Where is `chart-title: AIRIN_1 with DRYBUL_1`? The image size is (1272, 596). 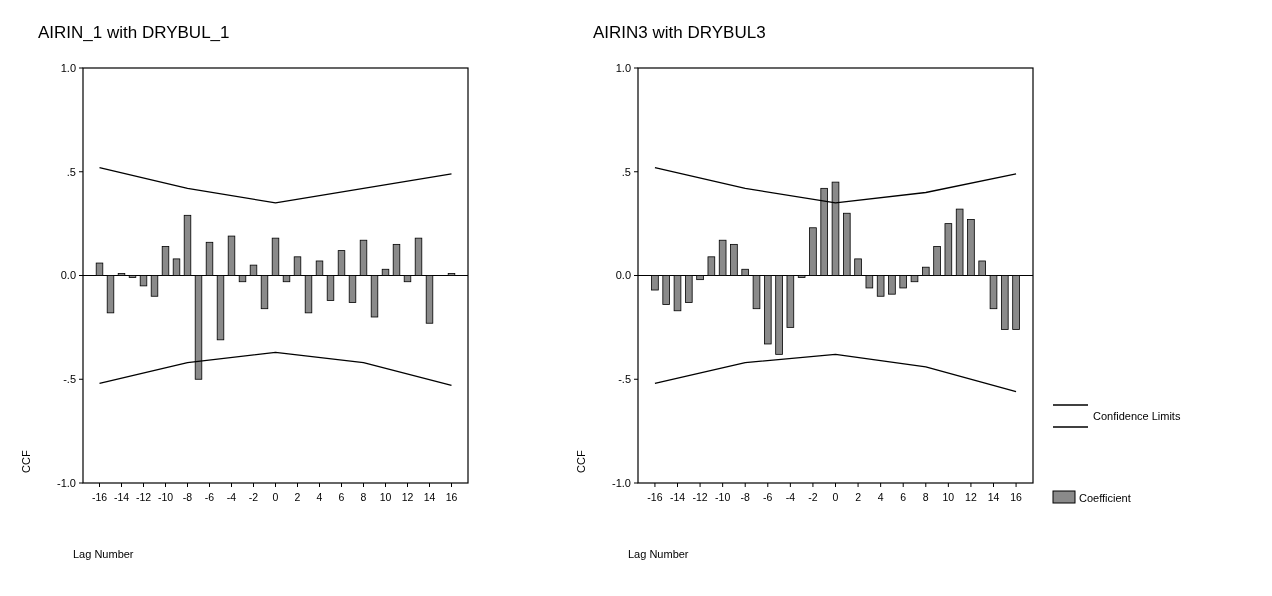 chart-title: AIRIN_1 with DRYBUL_1 is located at coordinates (134, 32).